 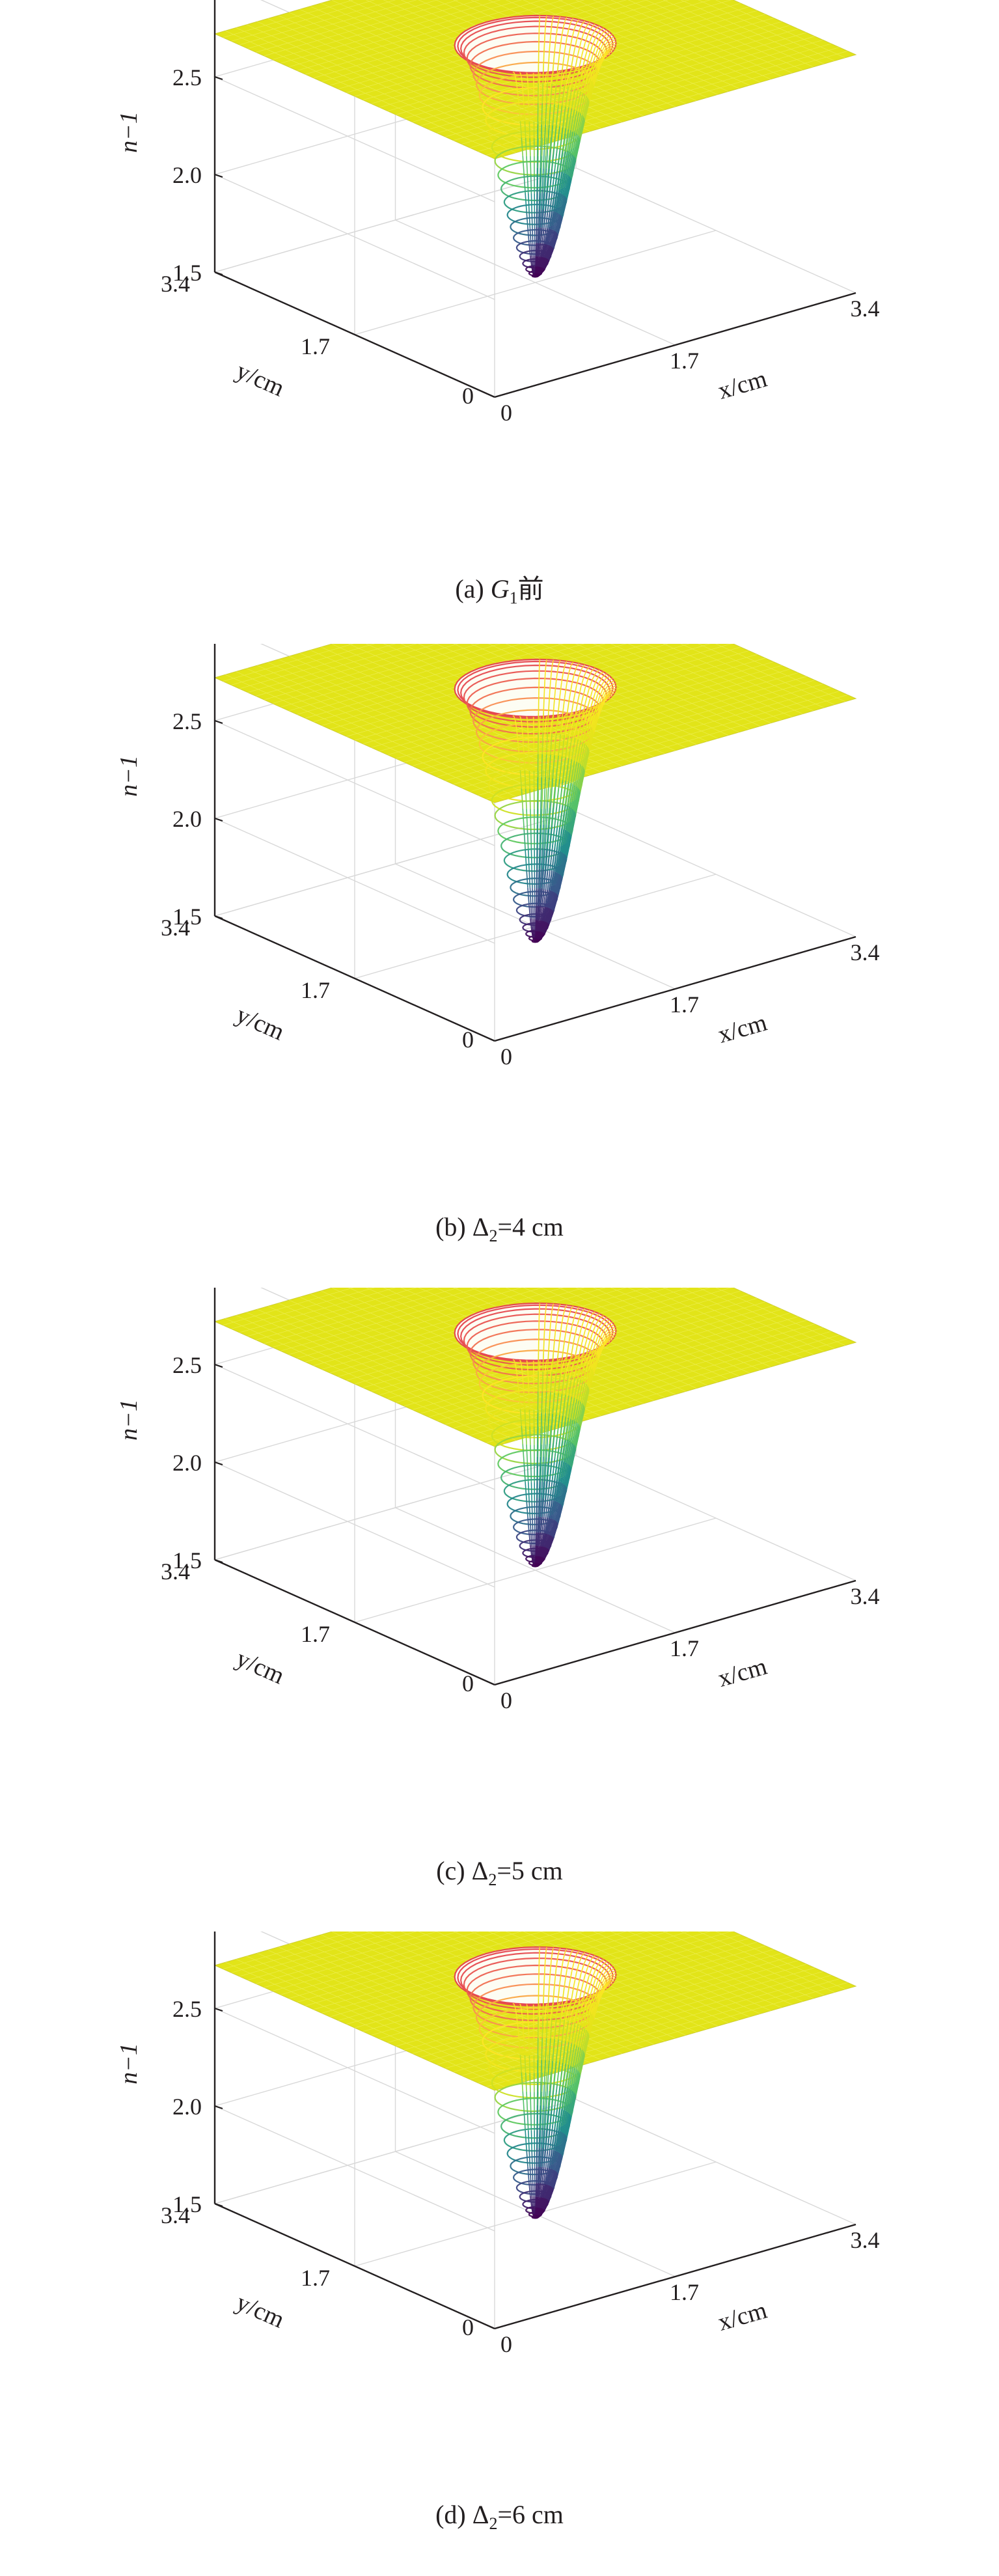 What do you see at coordinates (513, 598) in the screenshot?
I see `caption-a-sub: 1` at bounding box center [513, 598].